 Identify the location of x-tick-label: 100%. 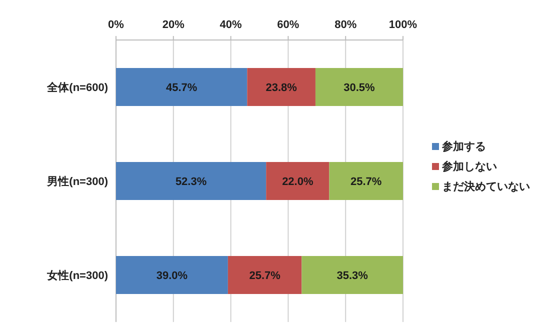
(403, 25).